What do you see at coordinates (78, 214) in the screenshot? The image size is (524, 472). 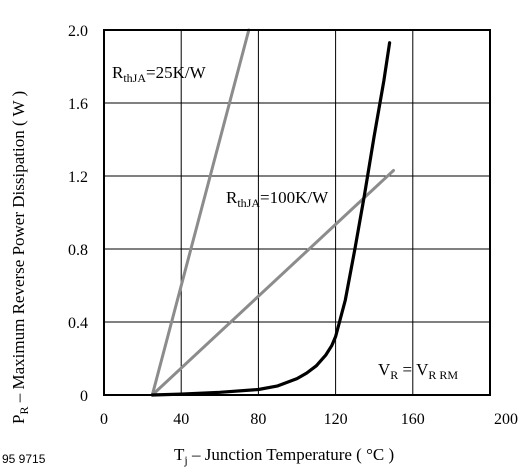 I see `y-tick-labels: 0 0.4 0.8 1.2 1.6 2.0` at bounding box center [78, 214].